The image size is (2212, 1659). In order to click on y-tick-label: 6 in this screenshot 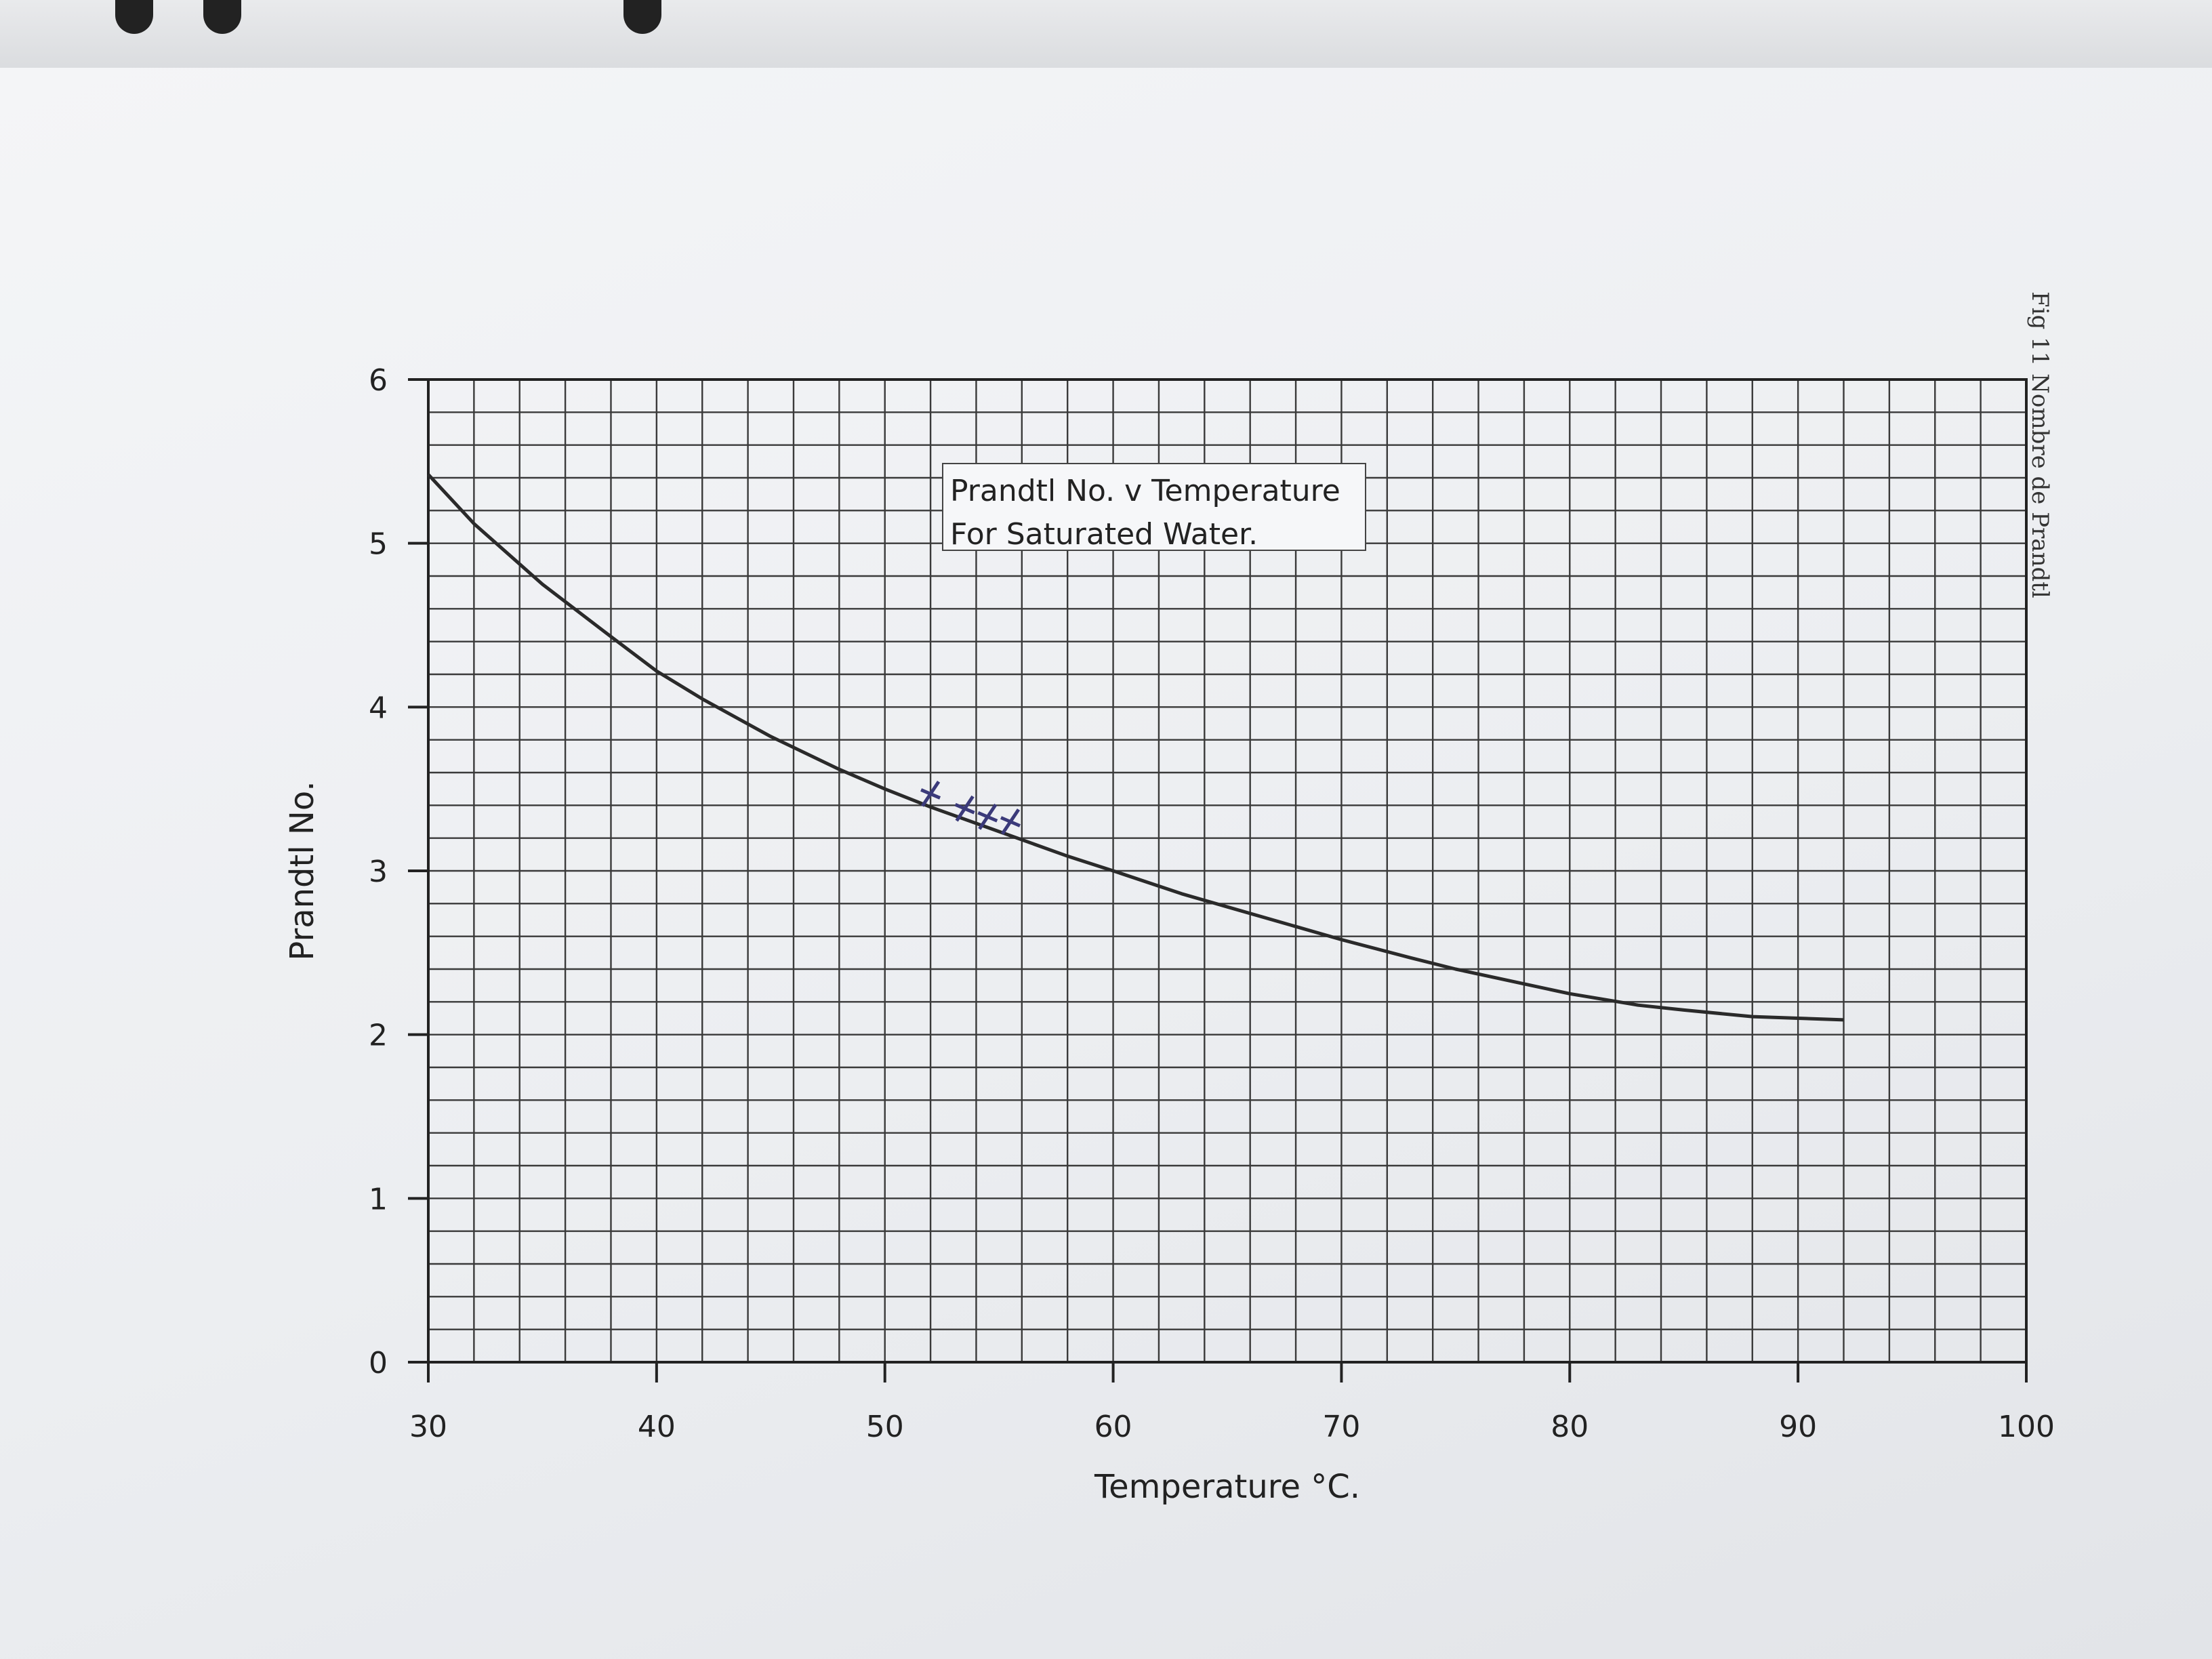, I will do `click(378, 380)`.